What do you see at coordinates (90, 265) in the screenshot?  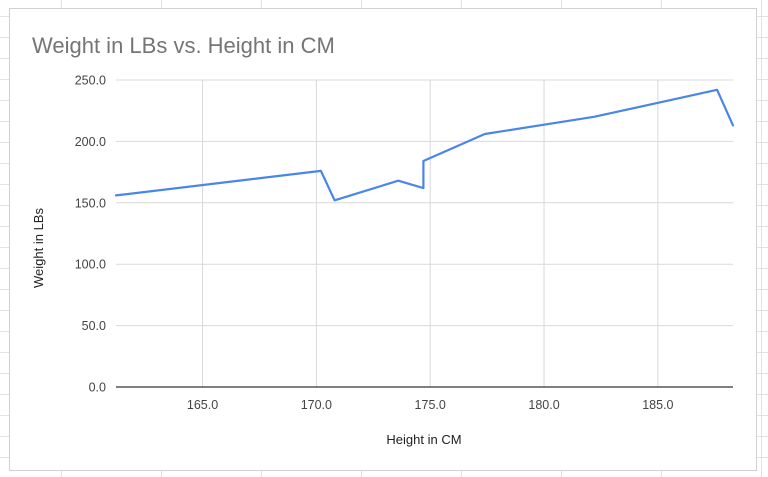 I see `y-tick-label: 100.0` at bounding box center [90, 265].